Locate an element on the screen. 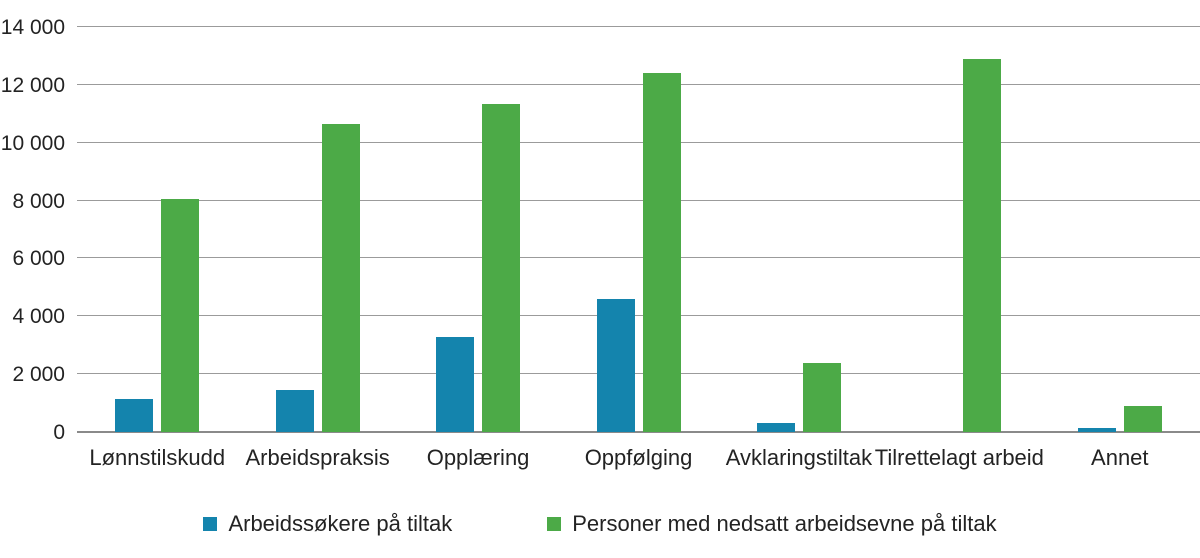  x-category-label: Arbeidspraksis is located at coordinates (317, 457).